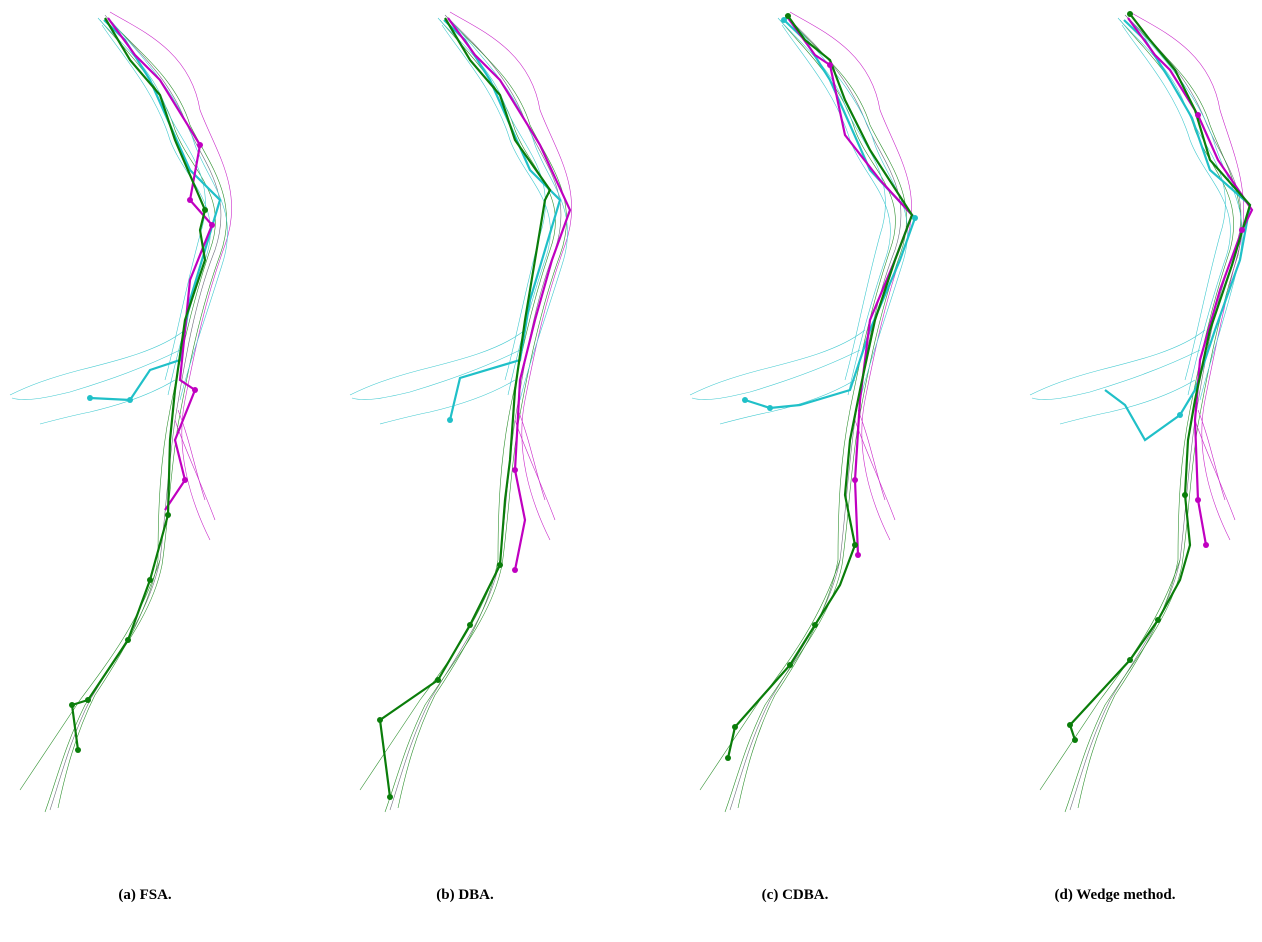  I want to click on panel-caption: (a) FSA., so click(145, 895).